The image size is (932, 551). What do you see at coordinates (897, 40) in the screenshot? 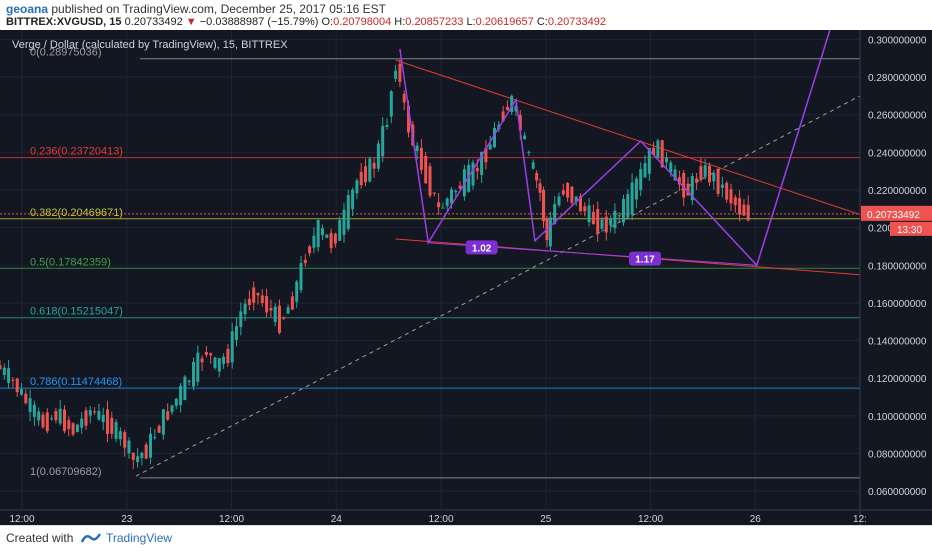
I see `y-tick-label: 0.300000000` at bounding box center [897, 40].